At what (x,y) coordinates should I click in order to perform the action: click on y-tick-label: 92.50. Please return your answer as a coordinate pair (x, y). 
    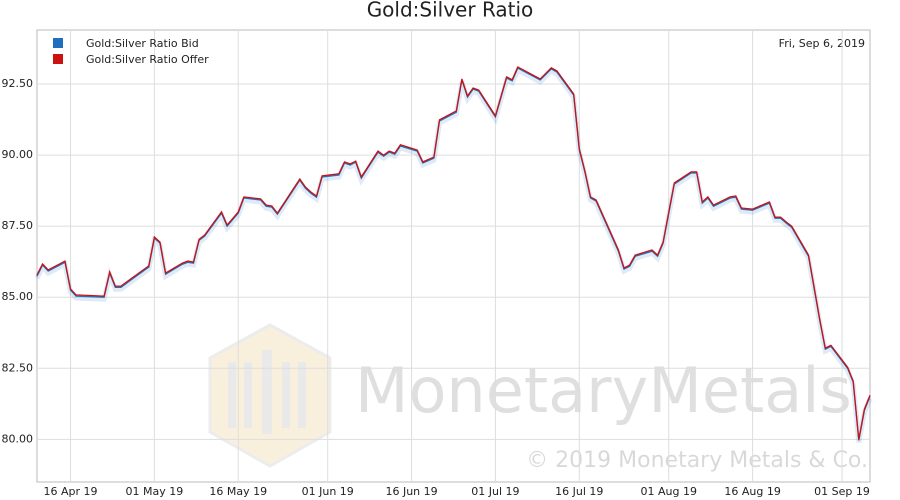
    Looking at the image, I should click on (18, 83).